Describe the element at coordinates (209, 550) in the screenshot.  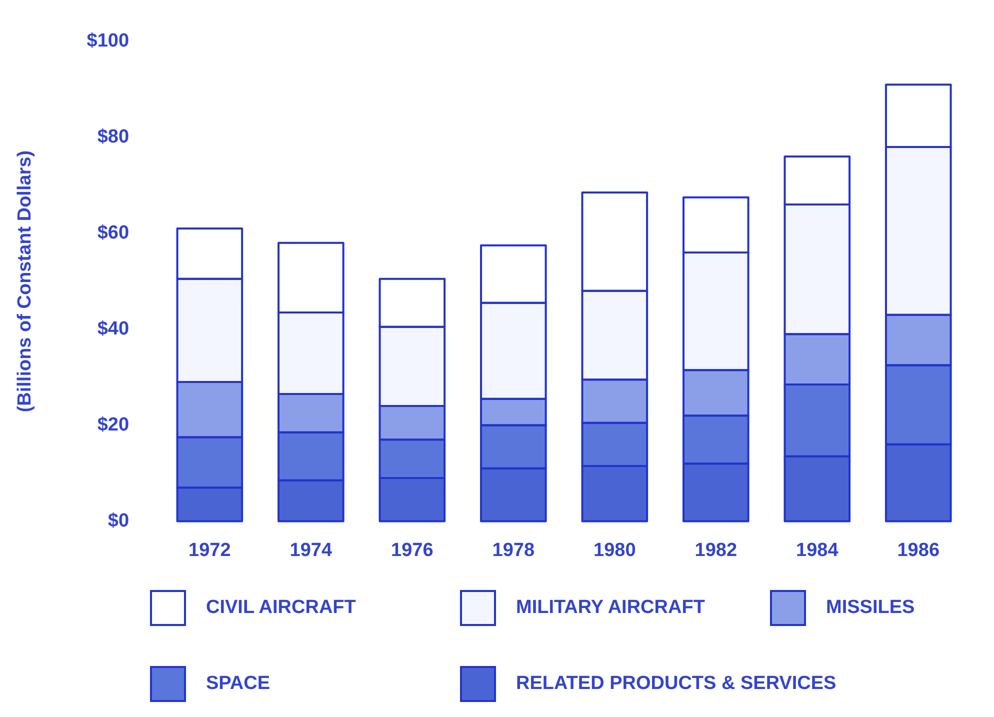
I see `x-tick-label: 1972` at that location.